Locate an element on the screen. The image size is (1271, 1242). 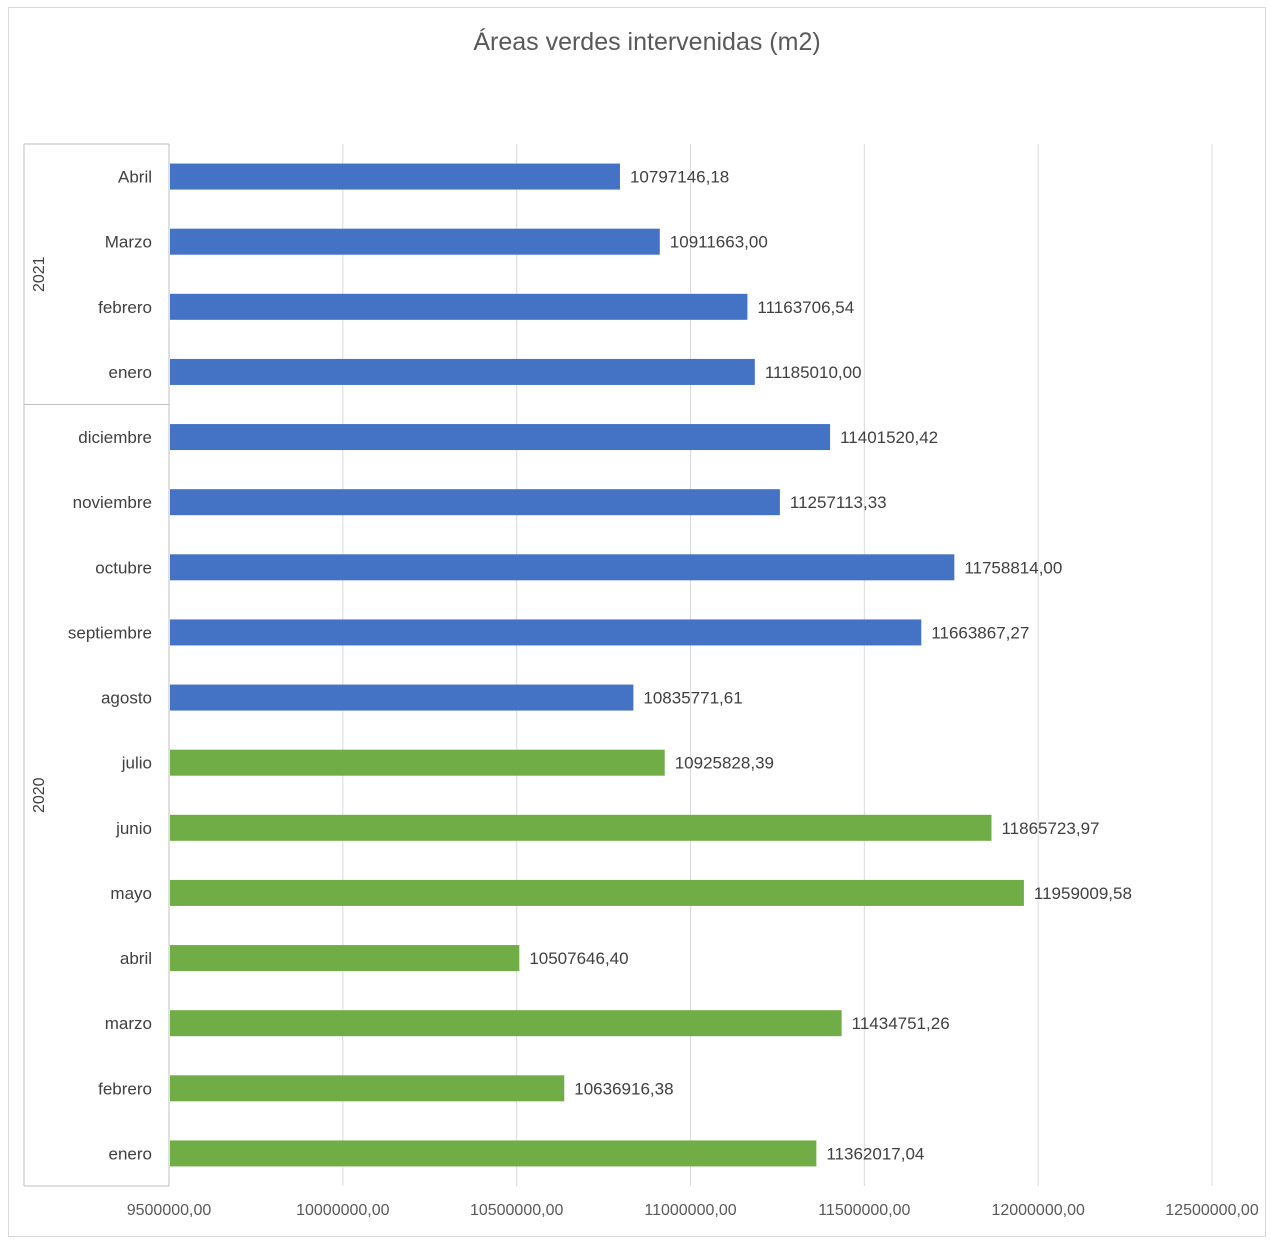
data-label: 11758814,00 is located at coordinates (1013, 567).